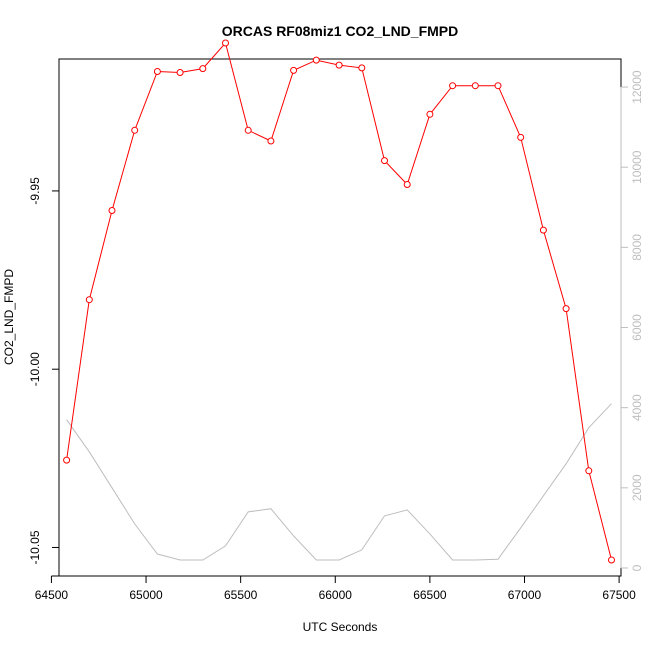  Describe the element at coordinates (637, 407) in the screenshot. I see `y2-tick-label: 4000` at that location.